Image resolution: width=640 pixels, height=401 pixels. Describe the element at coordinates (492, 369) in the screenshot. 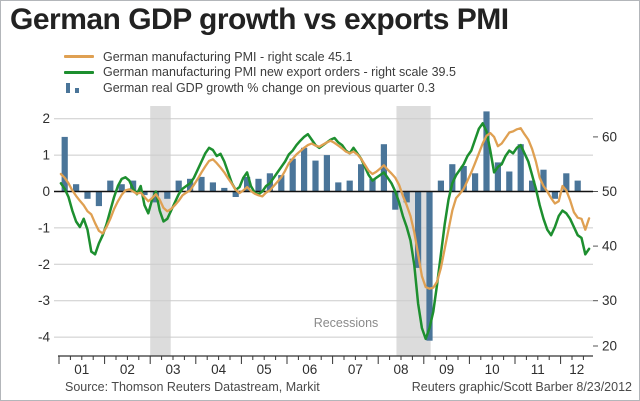

I see `x-tick-label: 10` at that location.